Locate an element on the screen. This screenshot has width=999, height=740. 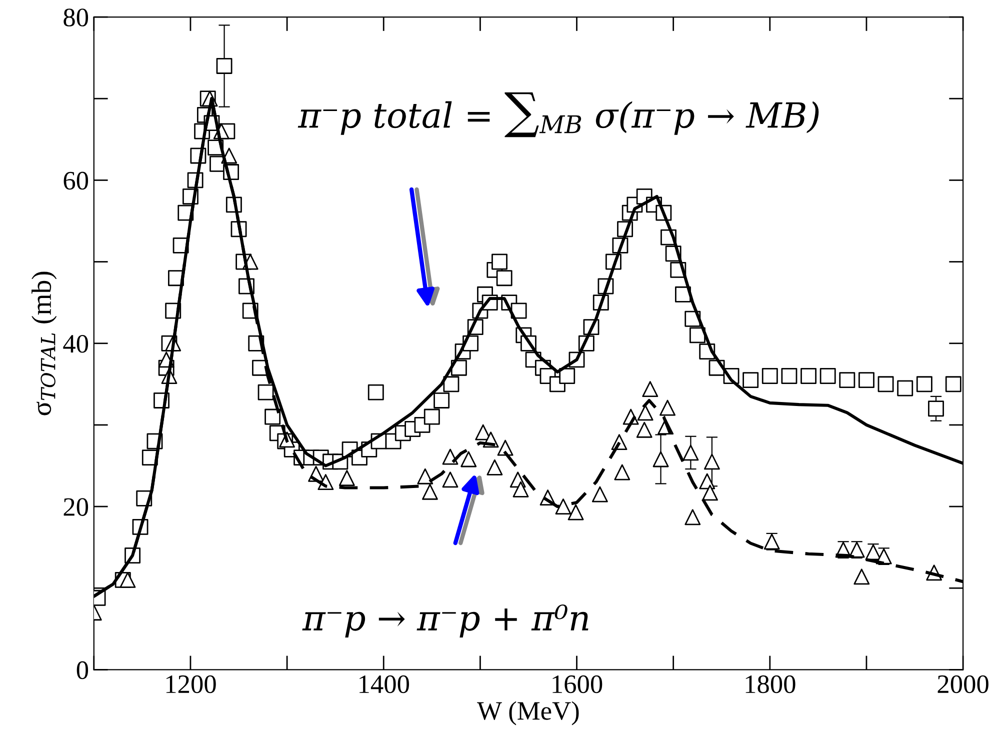
x-tick-label: 1800 is located at coordinates (771, 684).